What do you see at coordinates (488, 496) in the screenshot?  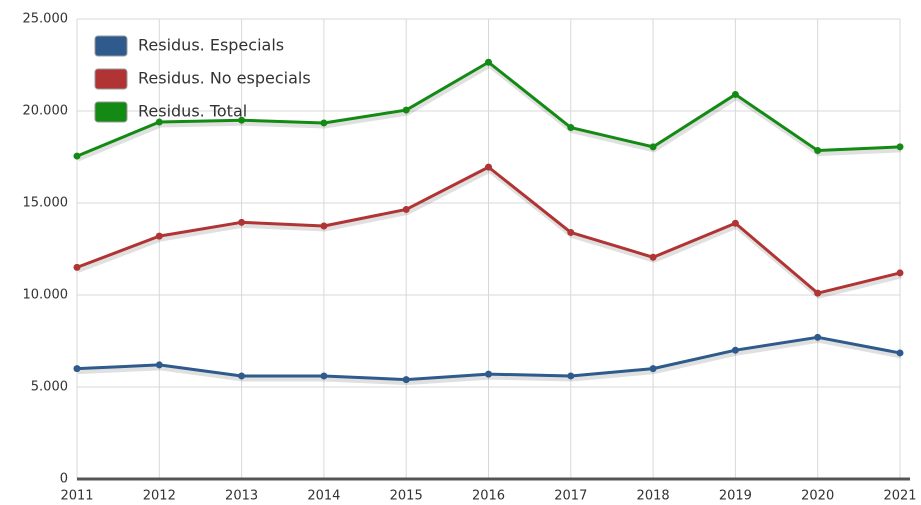 I see `x-tick-label: 2016` at bounding box center [488, 496].